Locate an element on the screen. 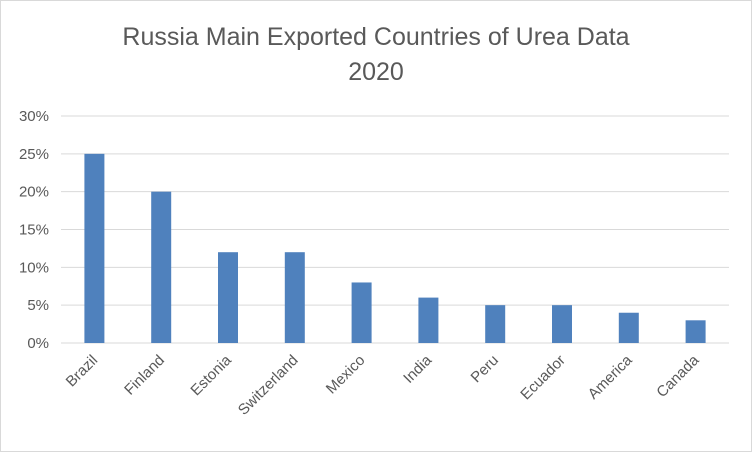 This screenshot has height=452, width=752. bar-america is located at coordinates (628, 327).